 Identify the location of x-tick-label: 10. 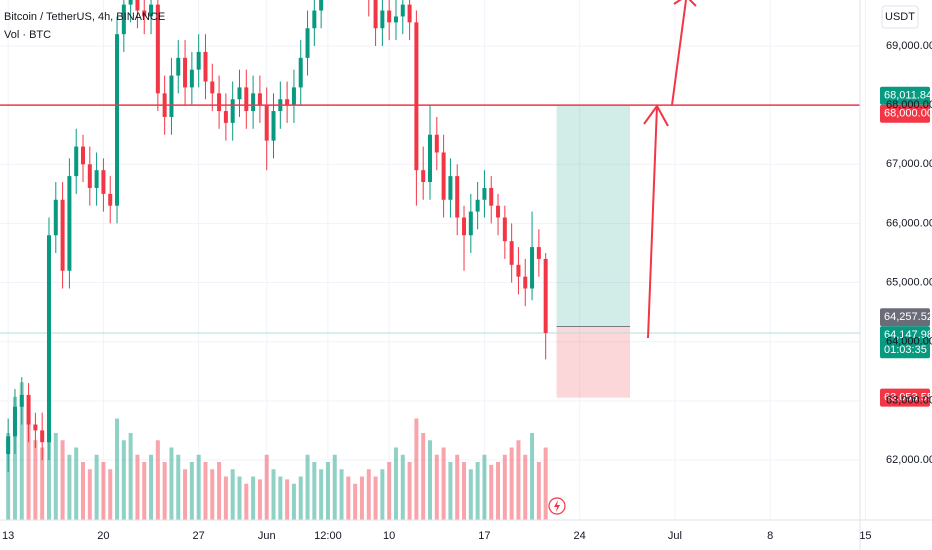
(389, 536).